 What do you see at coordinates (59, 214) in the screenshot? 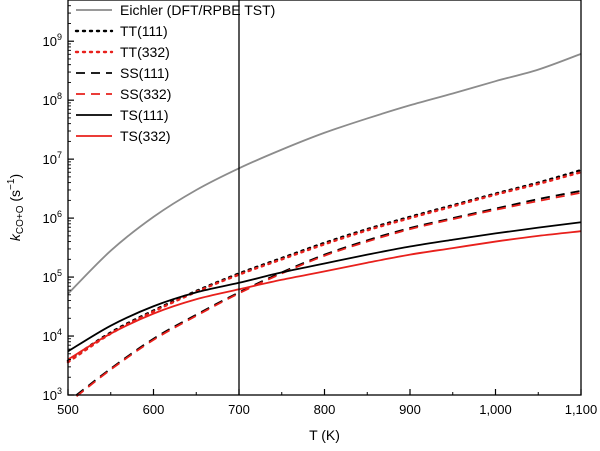
I see `y-tick-exponent: 6` at bounding box center [59, 214].